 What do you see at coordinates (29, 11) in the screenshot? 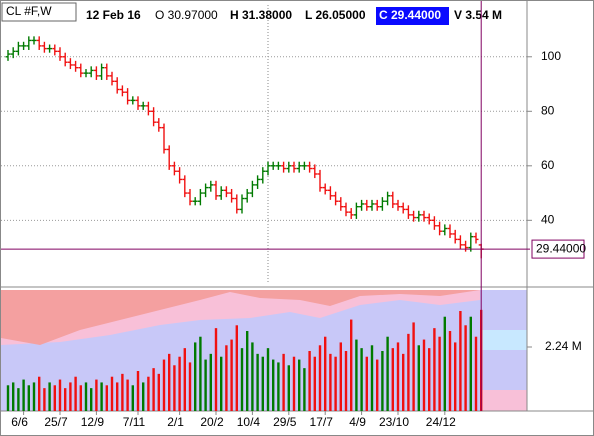
I see `symbol: CL #F,W` at bounding box center [29, 11].